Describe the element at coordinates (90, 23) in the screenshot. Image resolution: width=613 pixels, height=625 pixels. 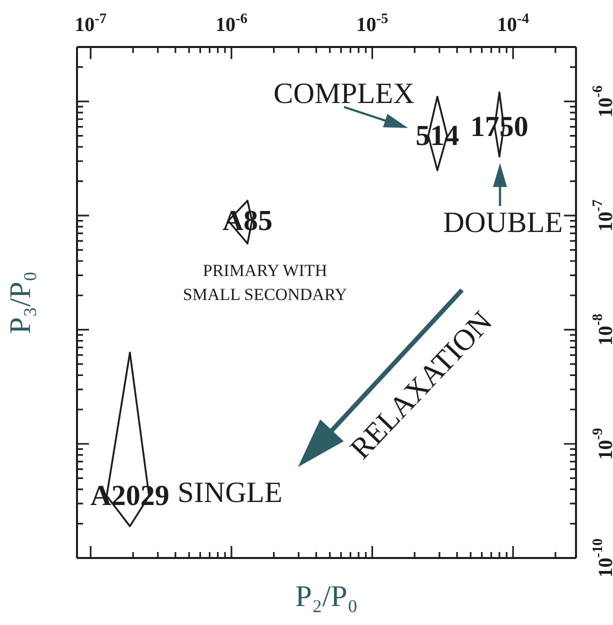
I see `x-tick-label: 10$^{-7}$` at that location.